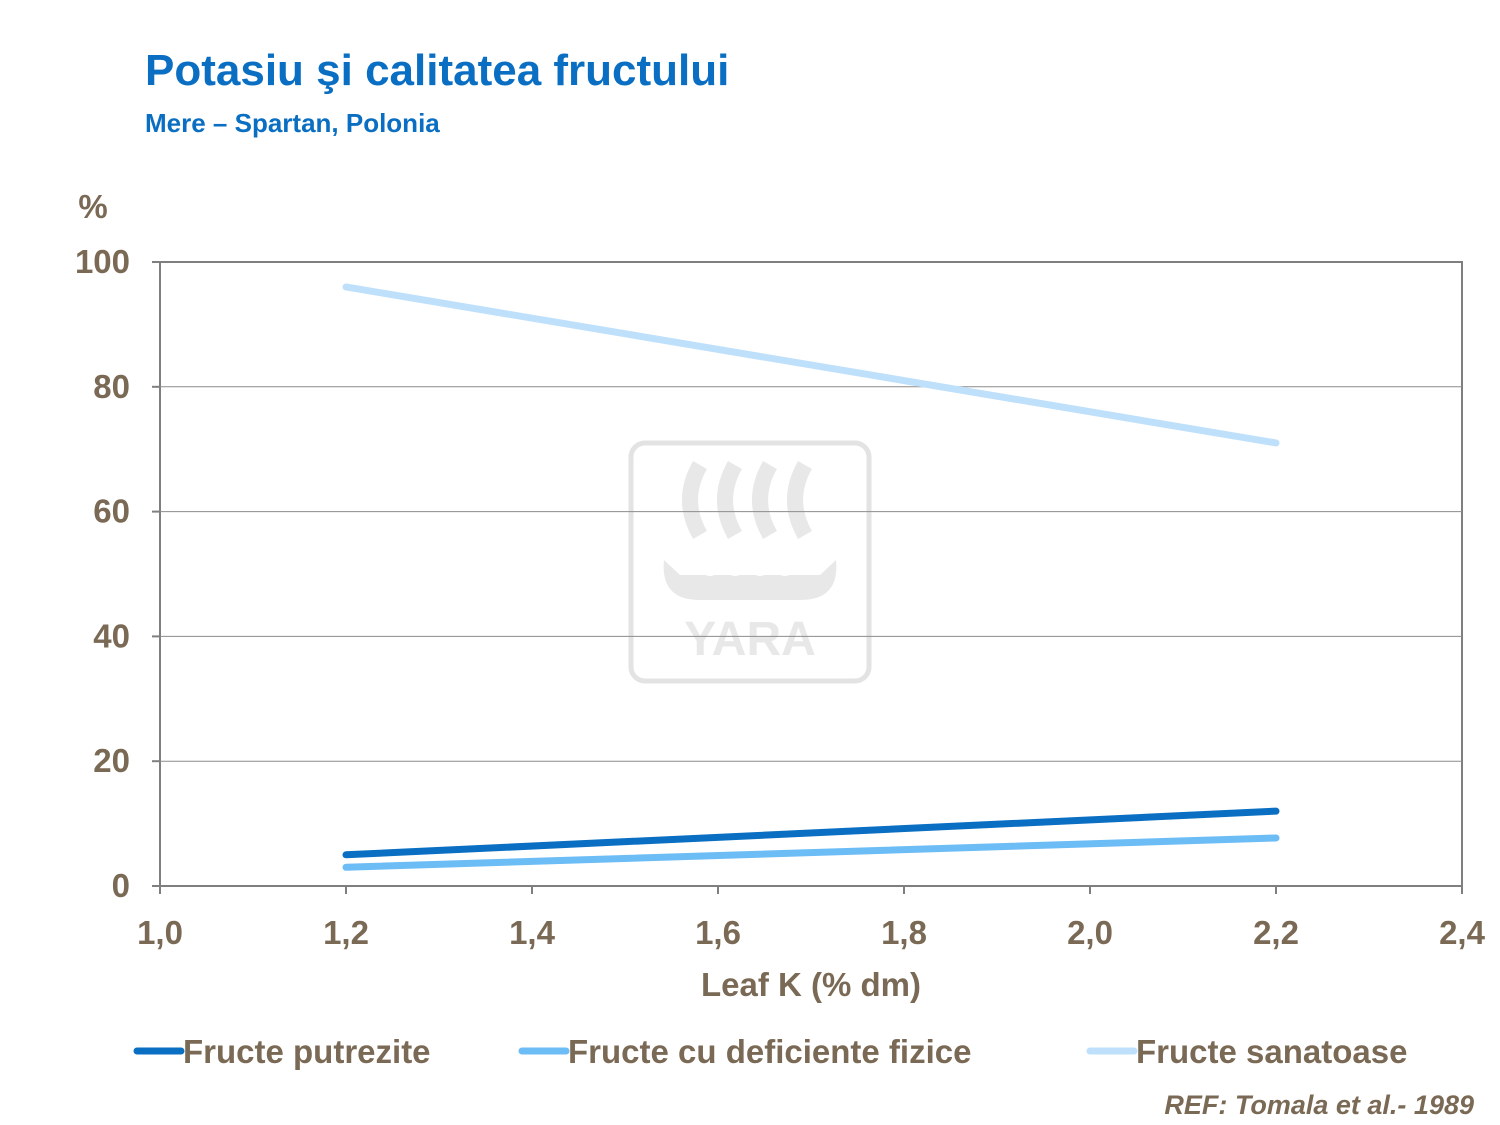  Describe the element at coordinates (111, 635) in the screenshot. I see `y-tick-label: 40` at that location.